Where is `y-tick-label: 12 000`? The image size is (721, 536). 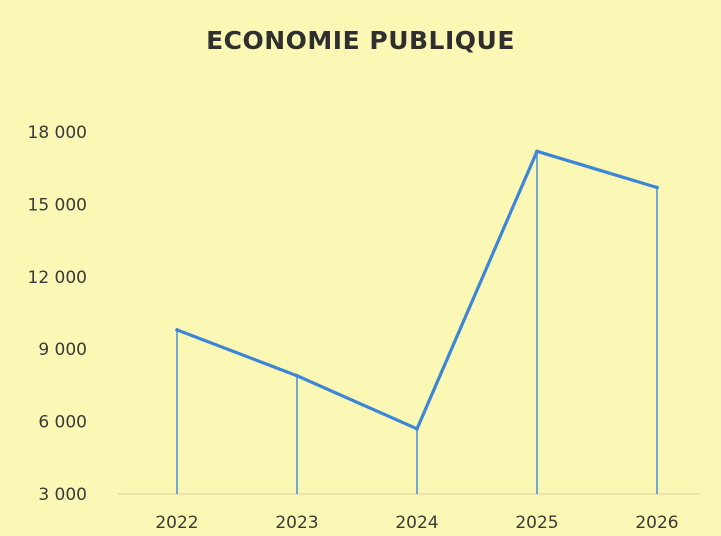 y-tick-label: 12 000 is located at coordinates (57, 278).